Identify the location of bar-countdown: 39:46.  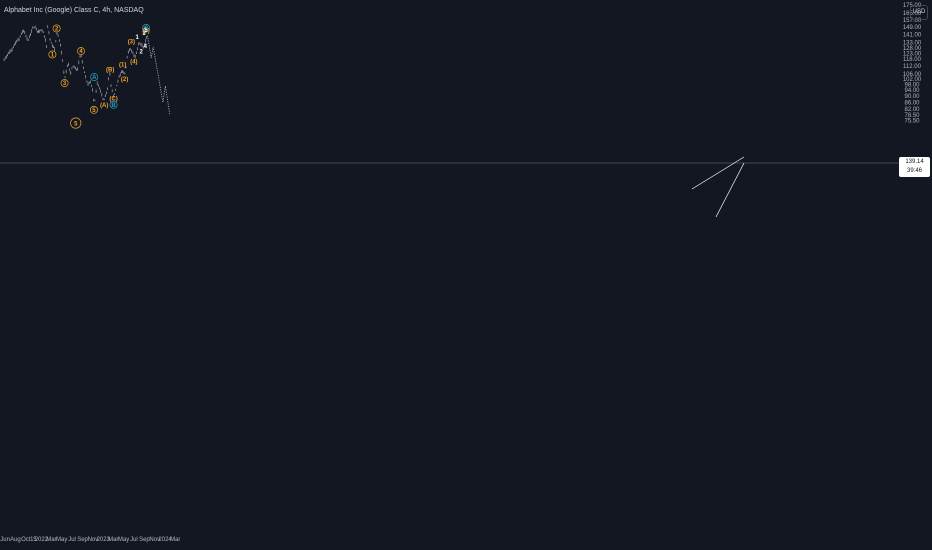
(914, 171).